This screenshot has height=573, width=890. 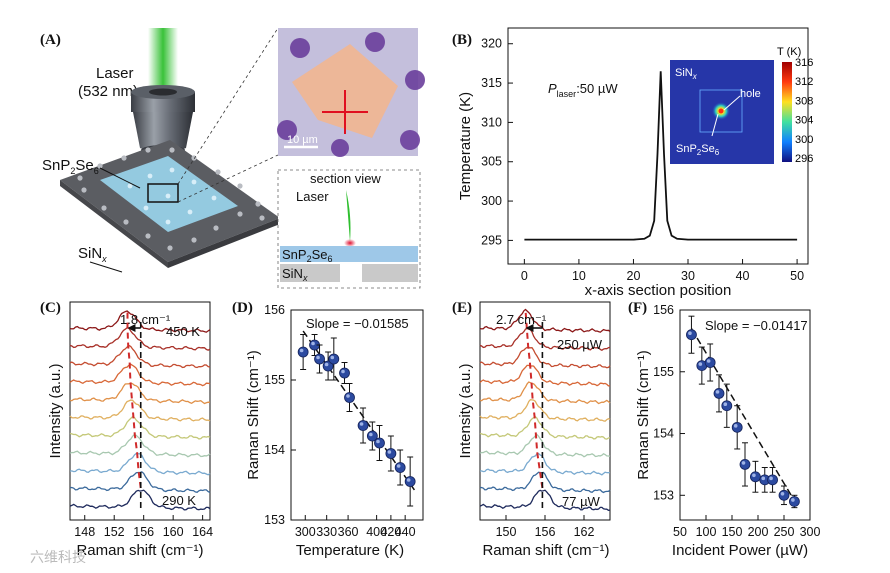 I want to click on section-snp2se6-label: SnP2Se6, so click(x=307, y=255).